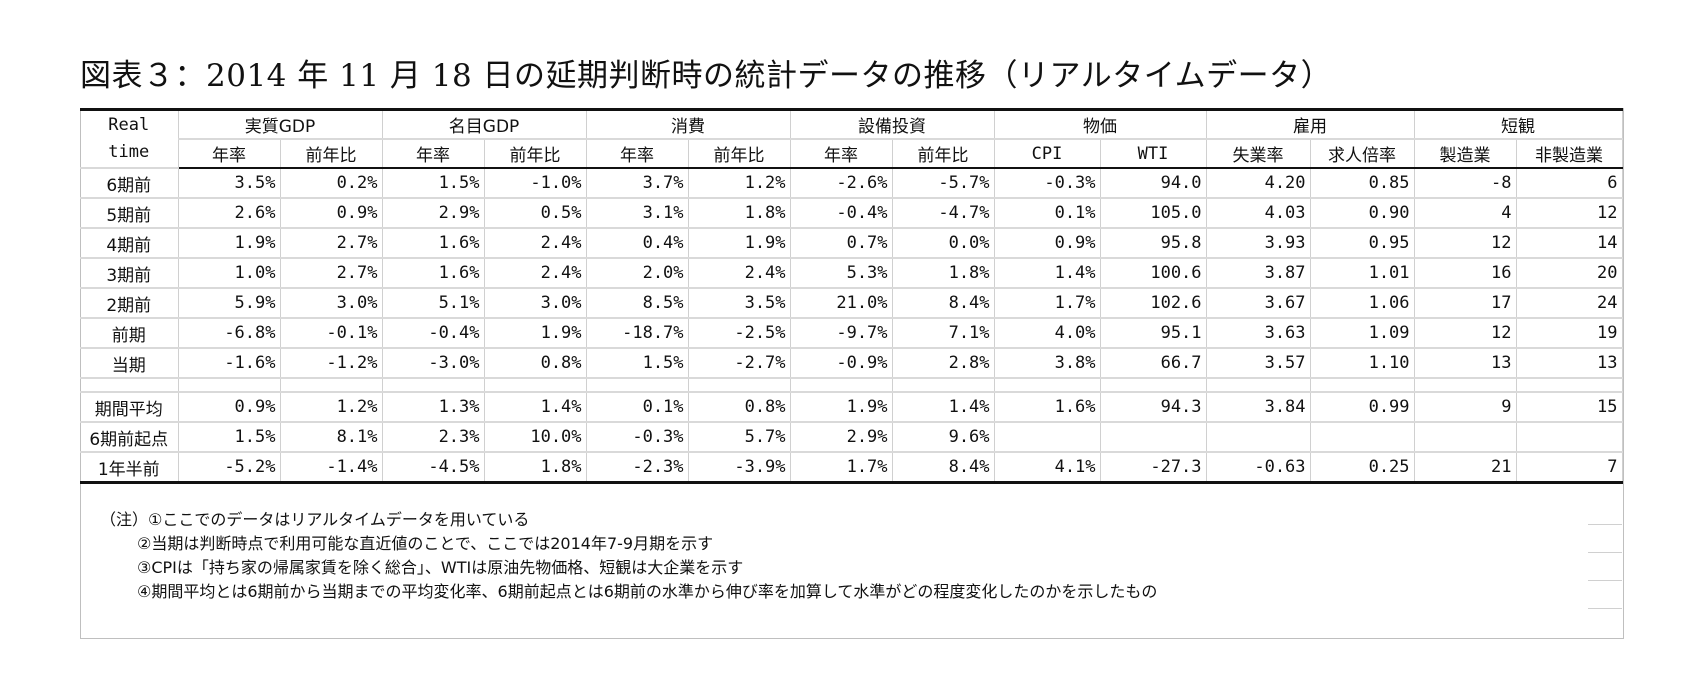 The height and width of the screenshot is (691, 1693). I want to click on table-cell: 0.8%, so click(535, 363).